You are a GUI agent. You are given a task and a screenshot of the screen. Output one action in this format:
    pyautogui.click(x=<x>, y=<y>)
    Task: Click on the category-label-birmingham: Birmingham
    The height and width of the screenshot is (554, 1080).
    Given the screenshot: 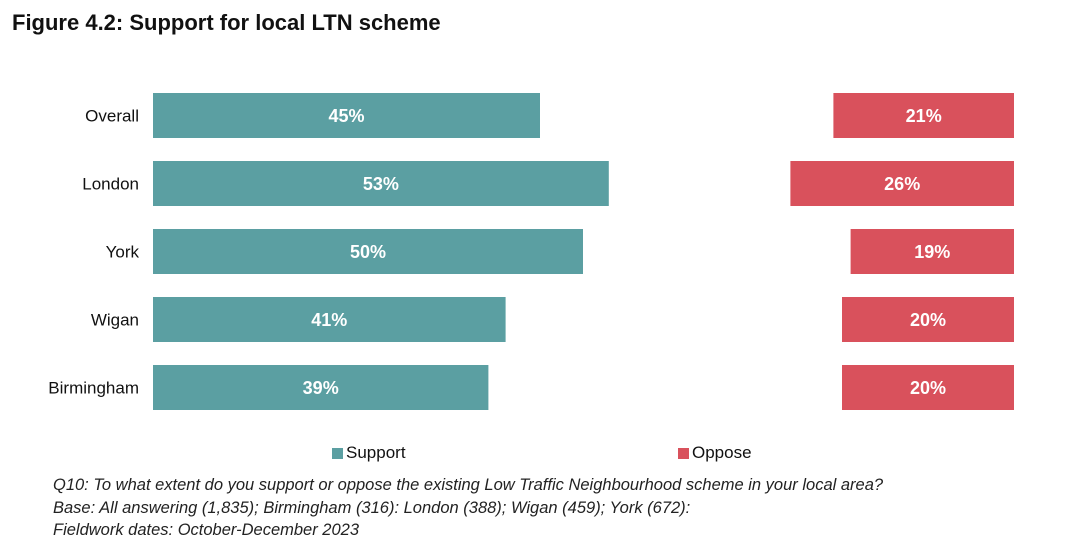 What is the action you would take?
    pyautogui.click(x=93, y=388)
    